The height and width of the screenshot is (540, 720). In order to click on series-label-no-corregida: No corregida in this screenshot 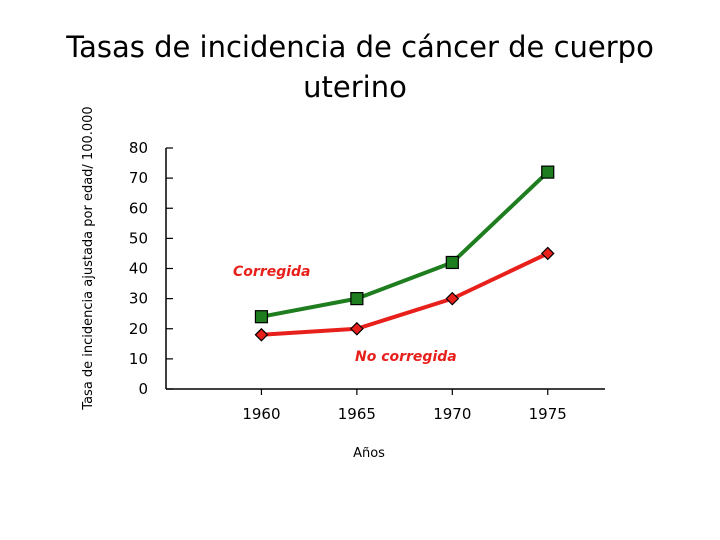, I will do `click(406, 357)`.